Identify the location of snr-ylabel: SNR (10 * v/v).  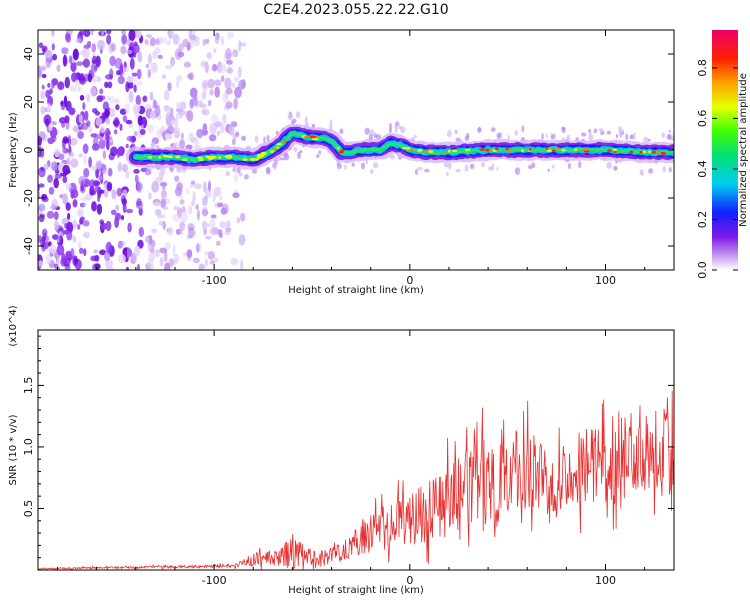
(13, 449).